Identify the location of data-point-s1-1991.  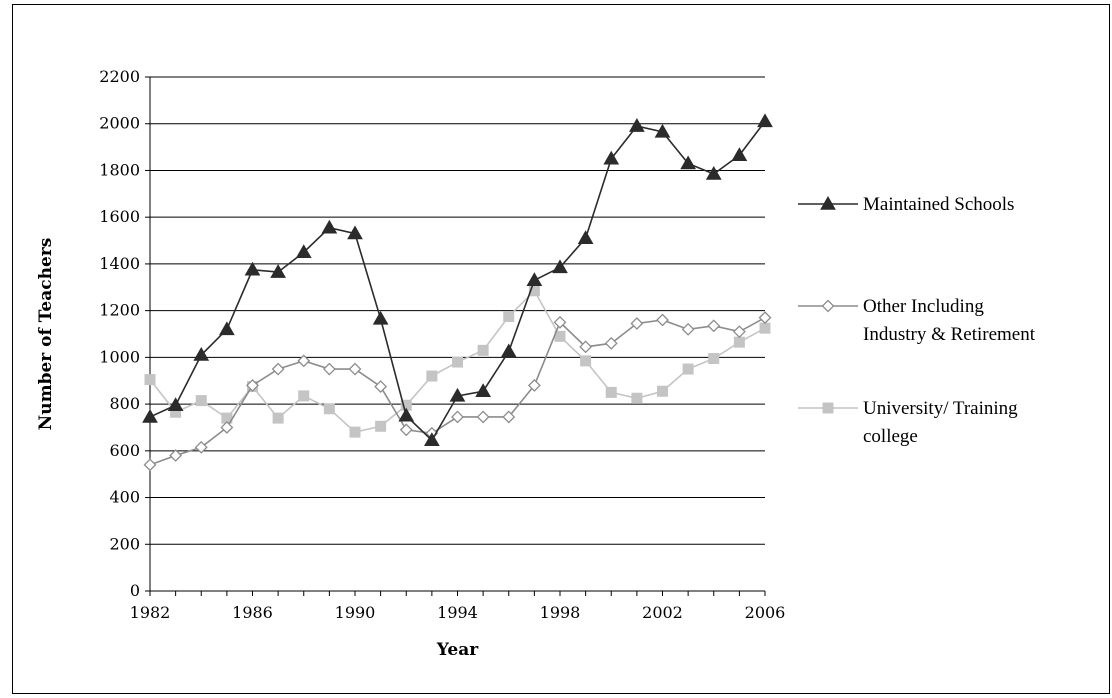
(381, 386).